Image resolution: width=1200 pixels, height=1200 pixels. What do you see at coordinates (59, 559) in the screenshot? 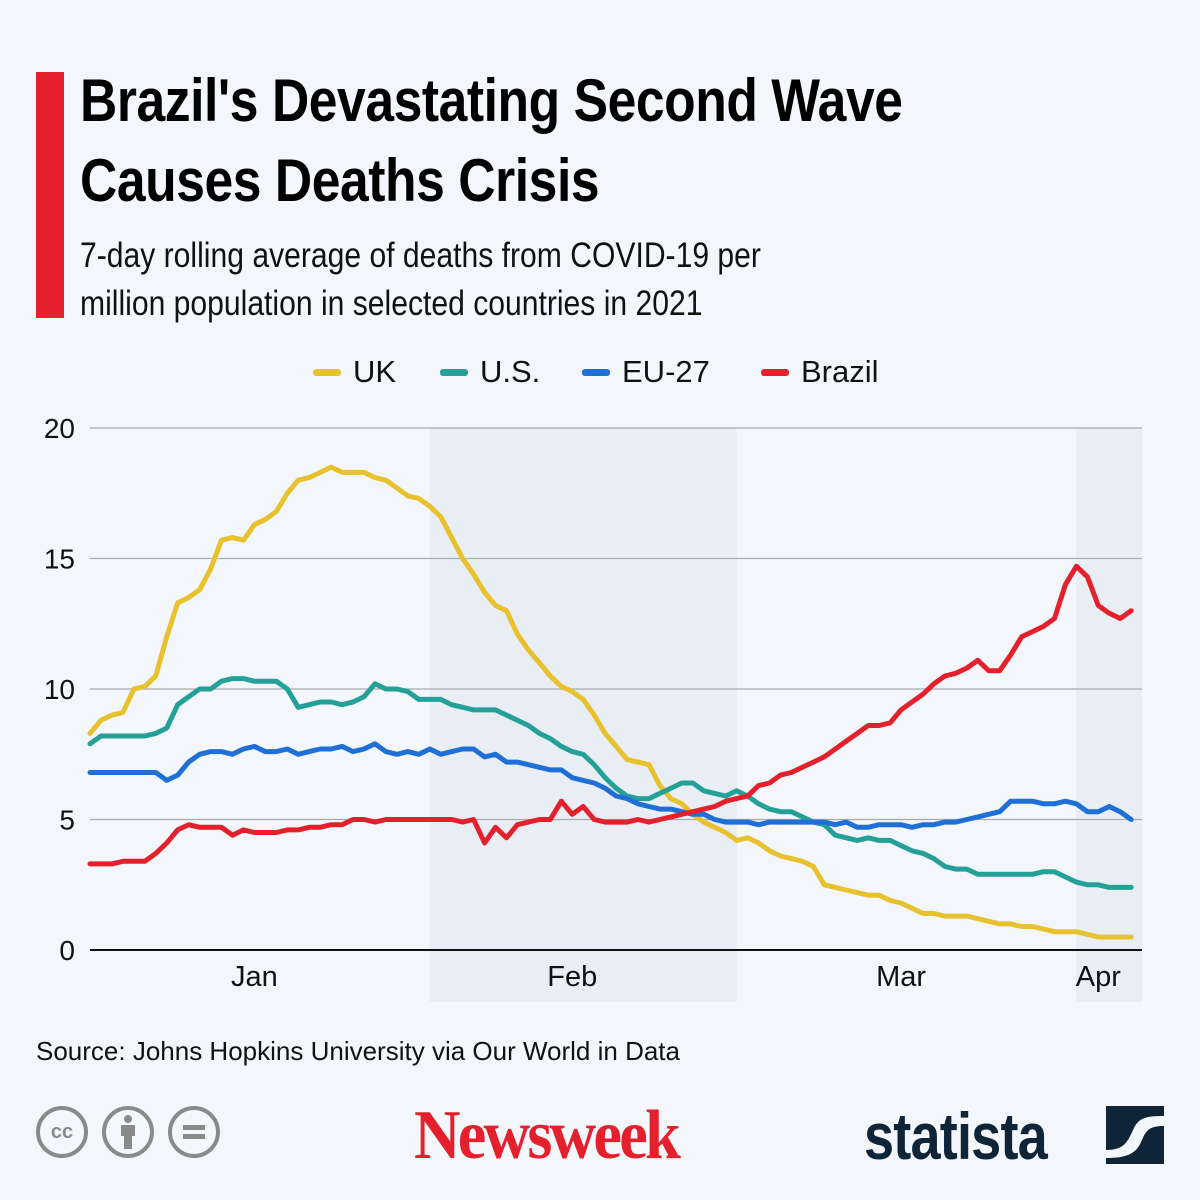
I see `y-tick-label: 15` at bounding box center [59, 559].